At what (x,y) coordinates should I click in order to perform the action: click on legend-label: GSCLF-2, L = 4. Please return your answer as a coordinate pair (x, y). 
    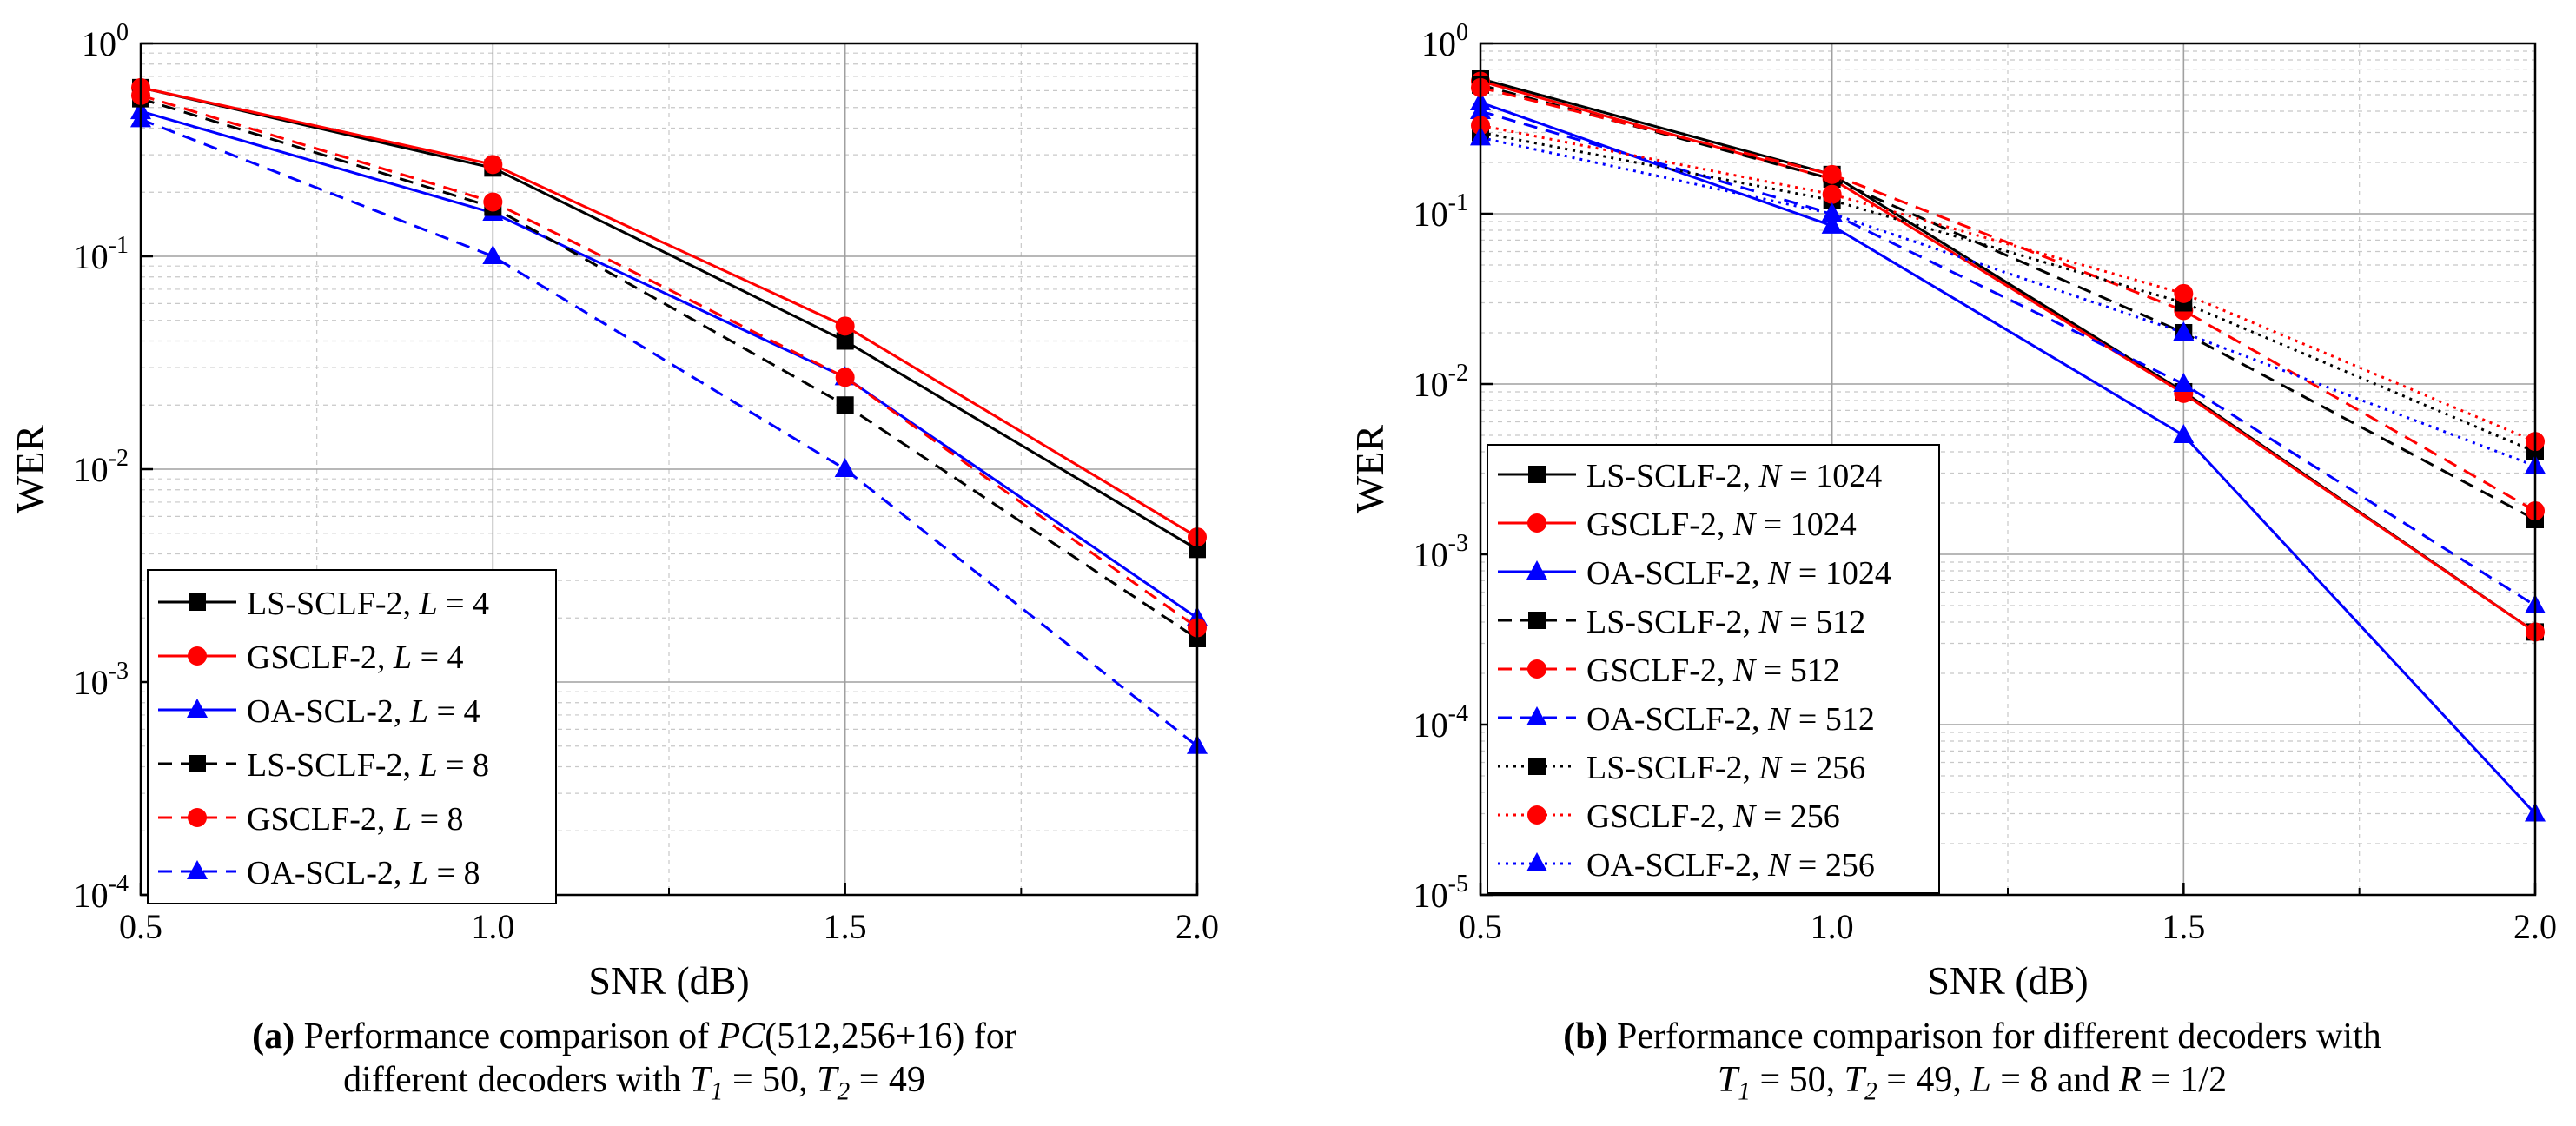
    Looking at the image, I should click on (355, 657).